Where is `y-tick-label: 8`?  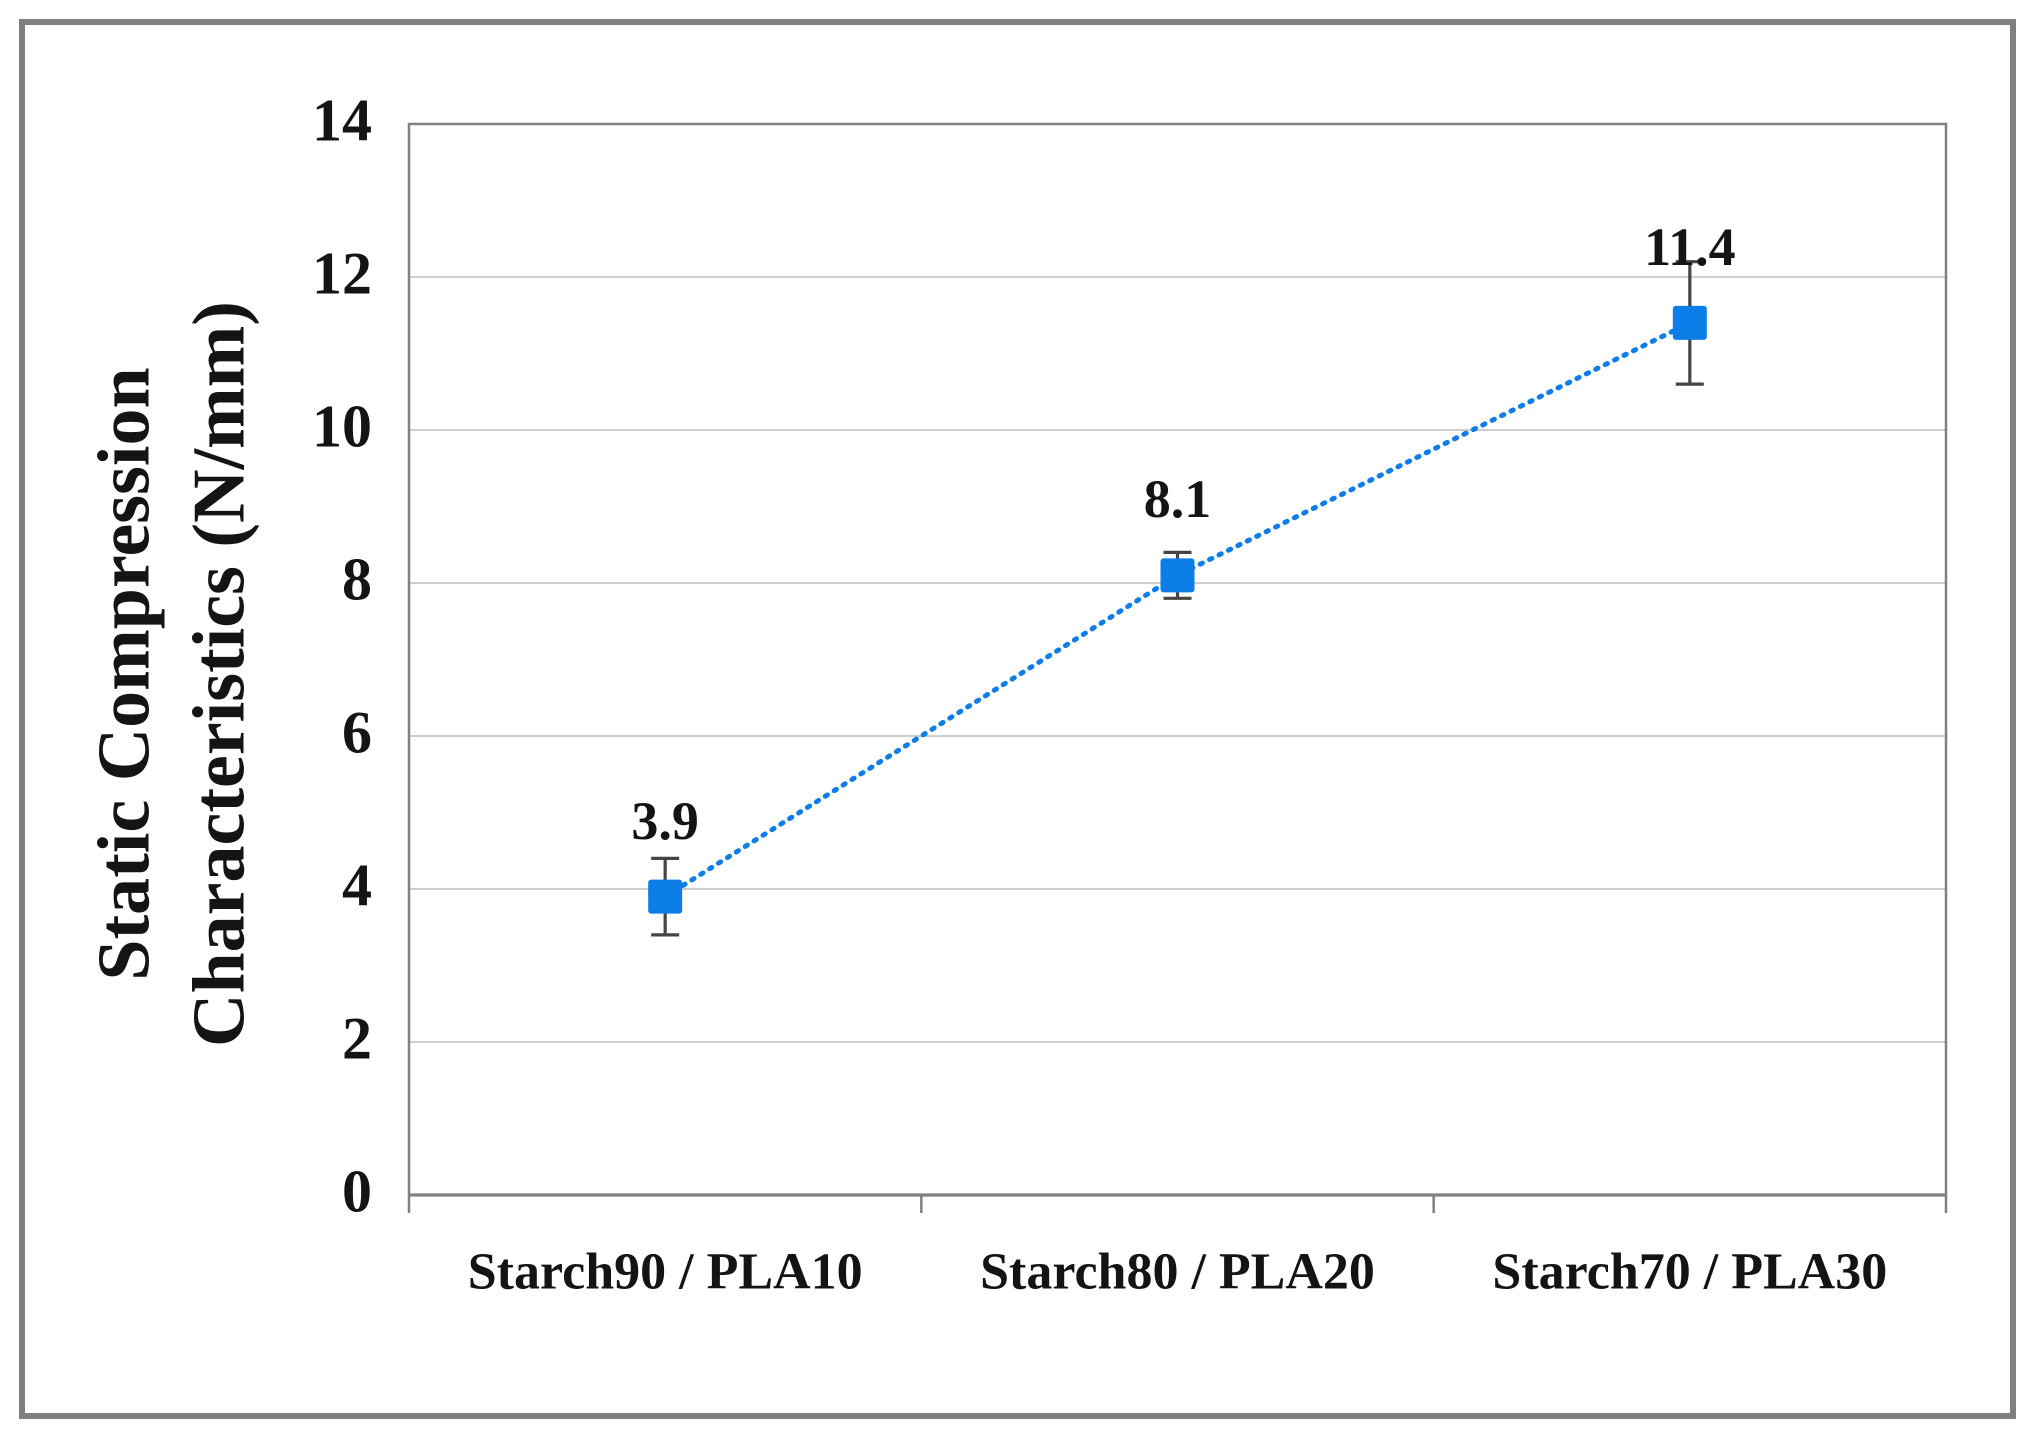
y-tick-label: 8 is located at coordinates (357, 579).